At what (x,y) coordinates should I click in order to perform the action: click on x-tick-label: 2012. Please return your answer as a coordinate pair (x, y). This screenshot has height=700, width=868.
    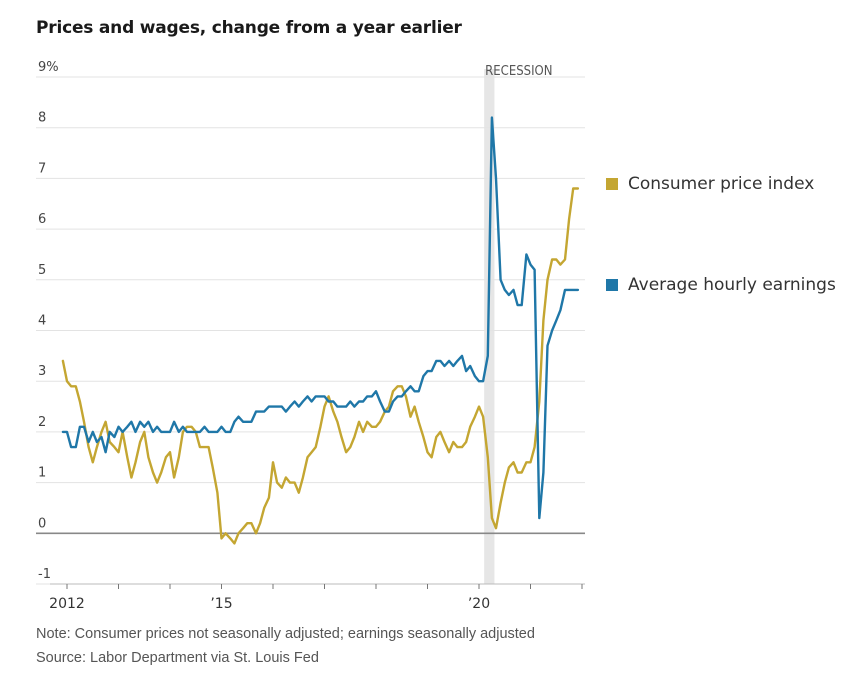
    Looking at the image, I should click on (67, 604).